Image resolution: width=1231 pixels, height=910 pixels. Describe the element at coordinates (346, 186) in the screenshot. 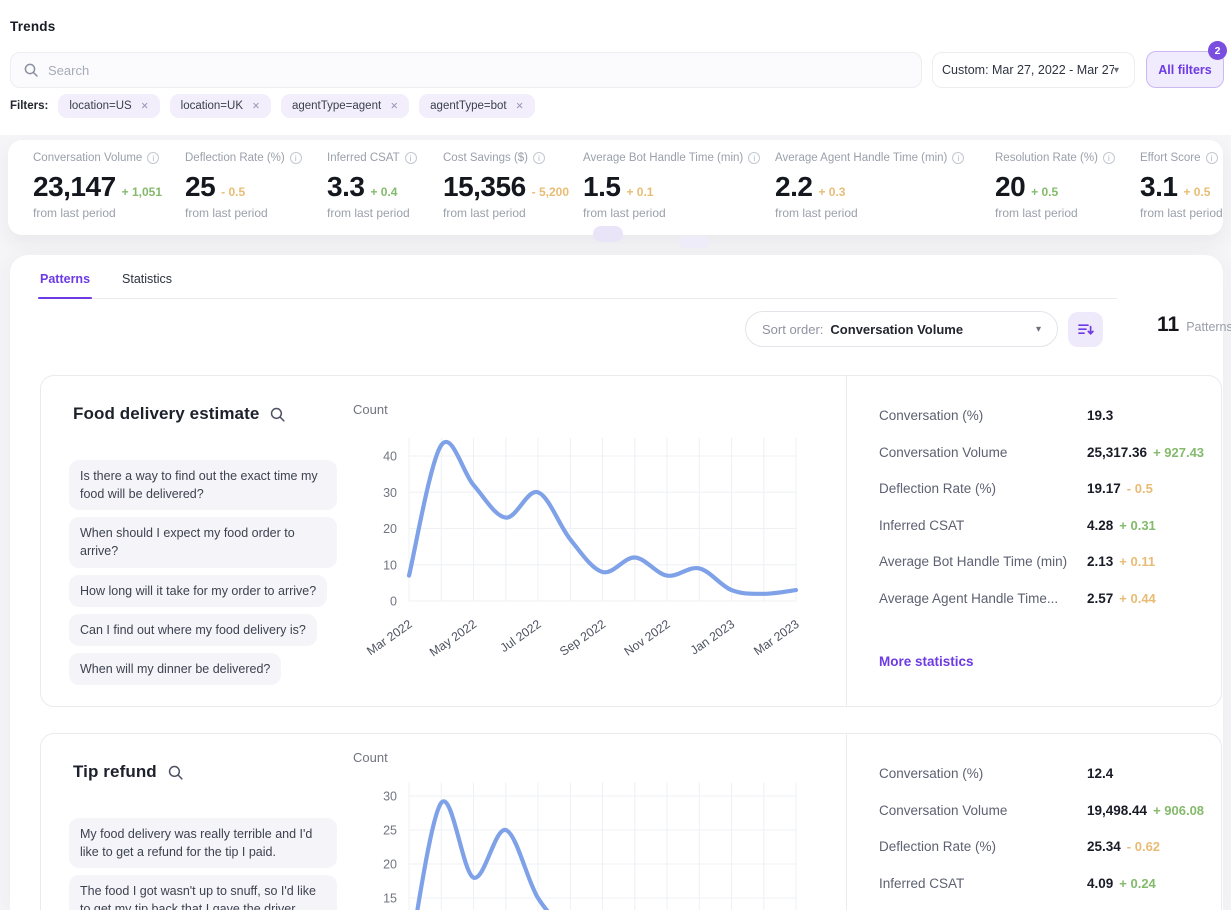

I see `metric-value: 3.3` at that location.